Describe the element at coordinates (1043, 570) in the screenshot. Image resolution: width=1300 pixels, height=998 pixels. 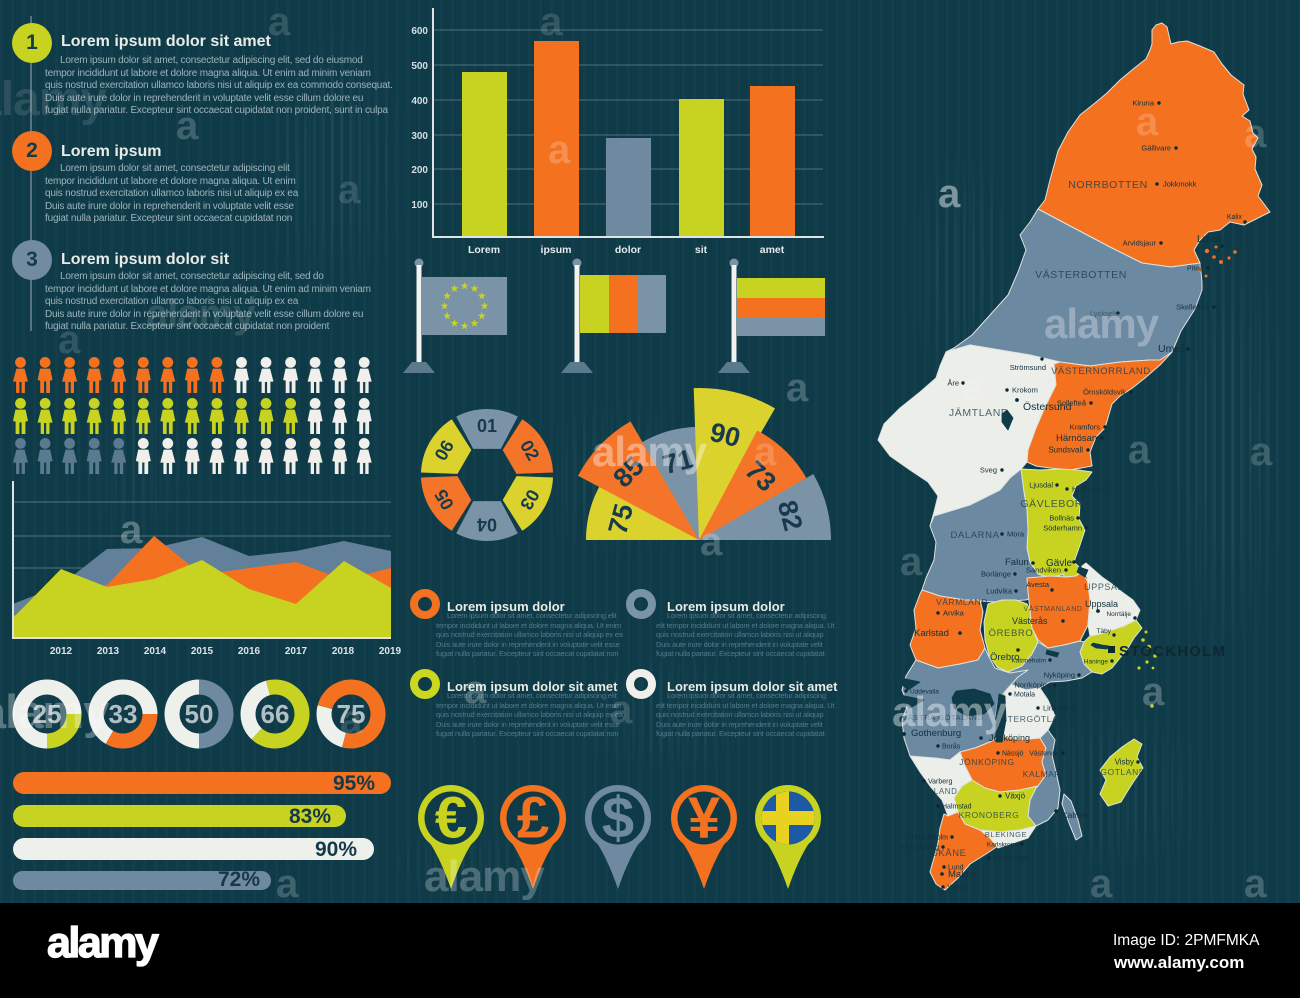
I see `svg-text: Sandviken` at that location.